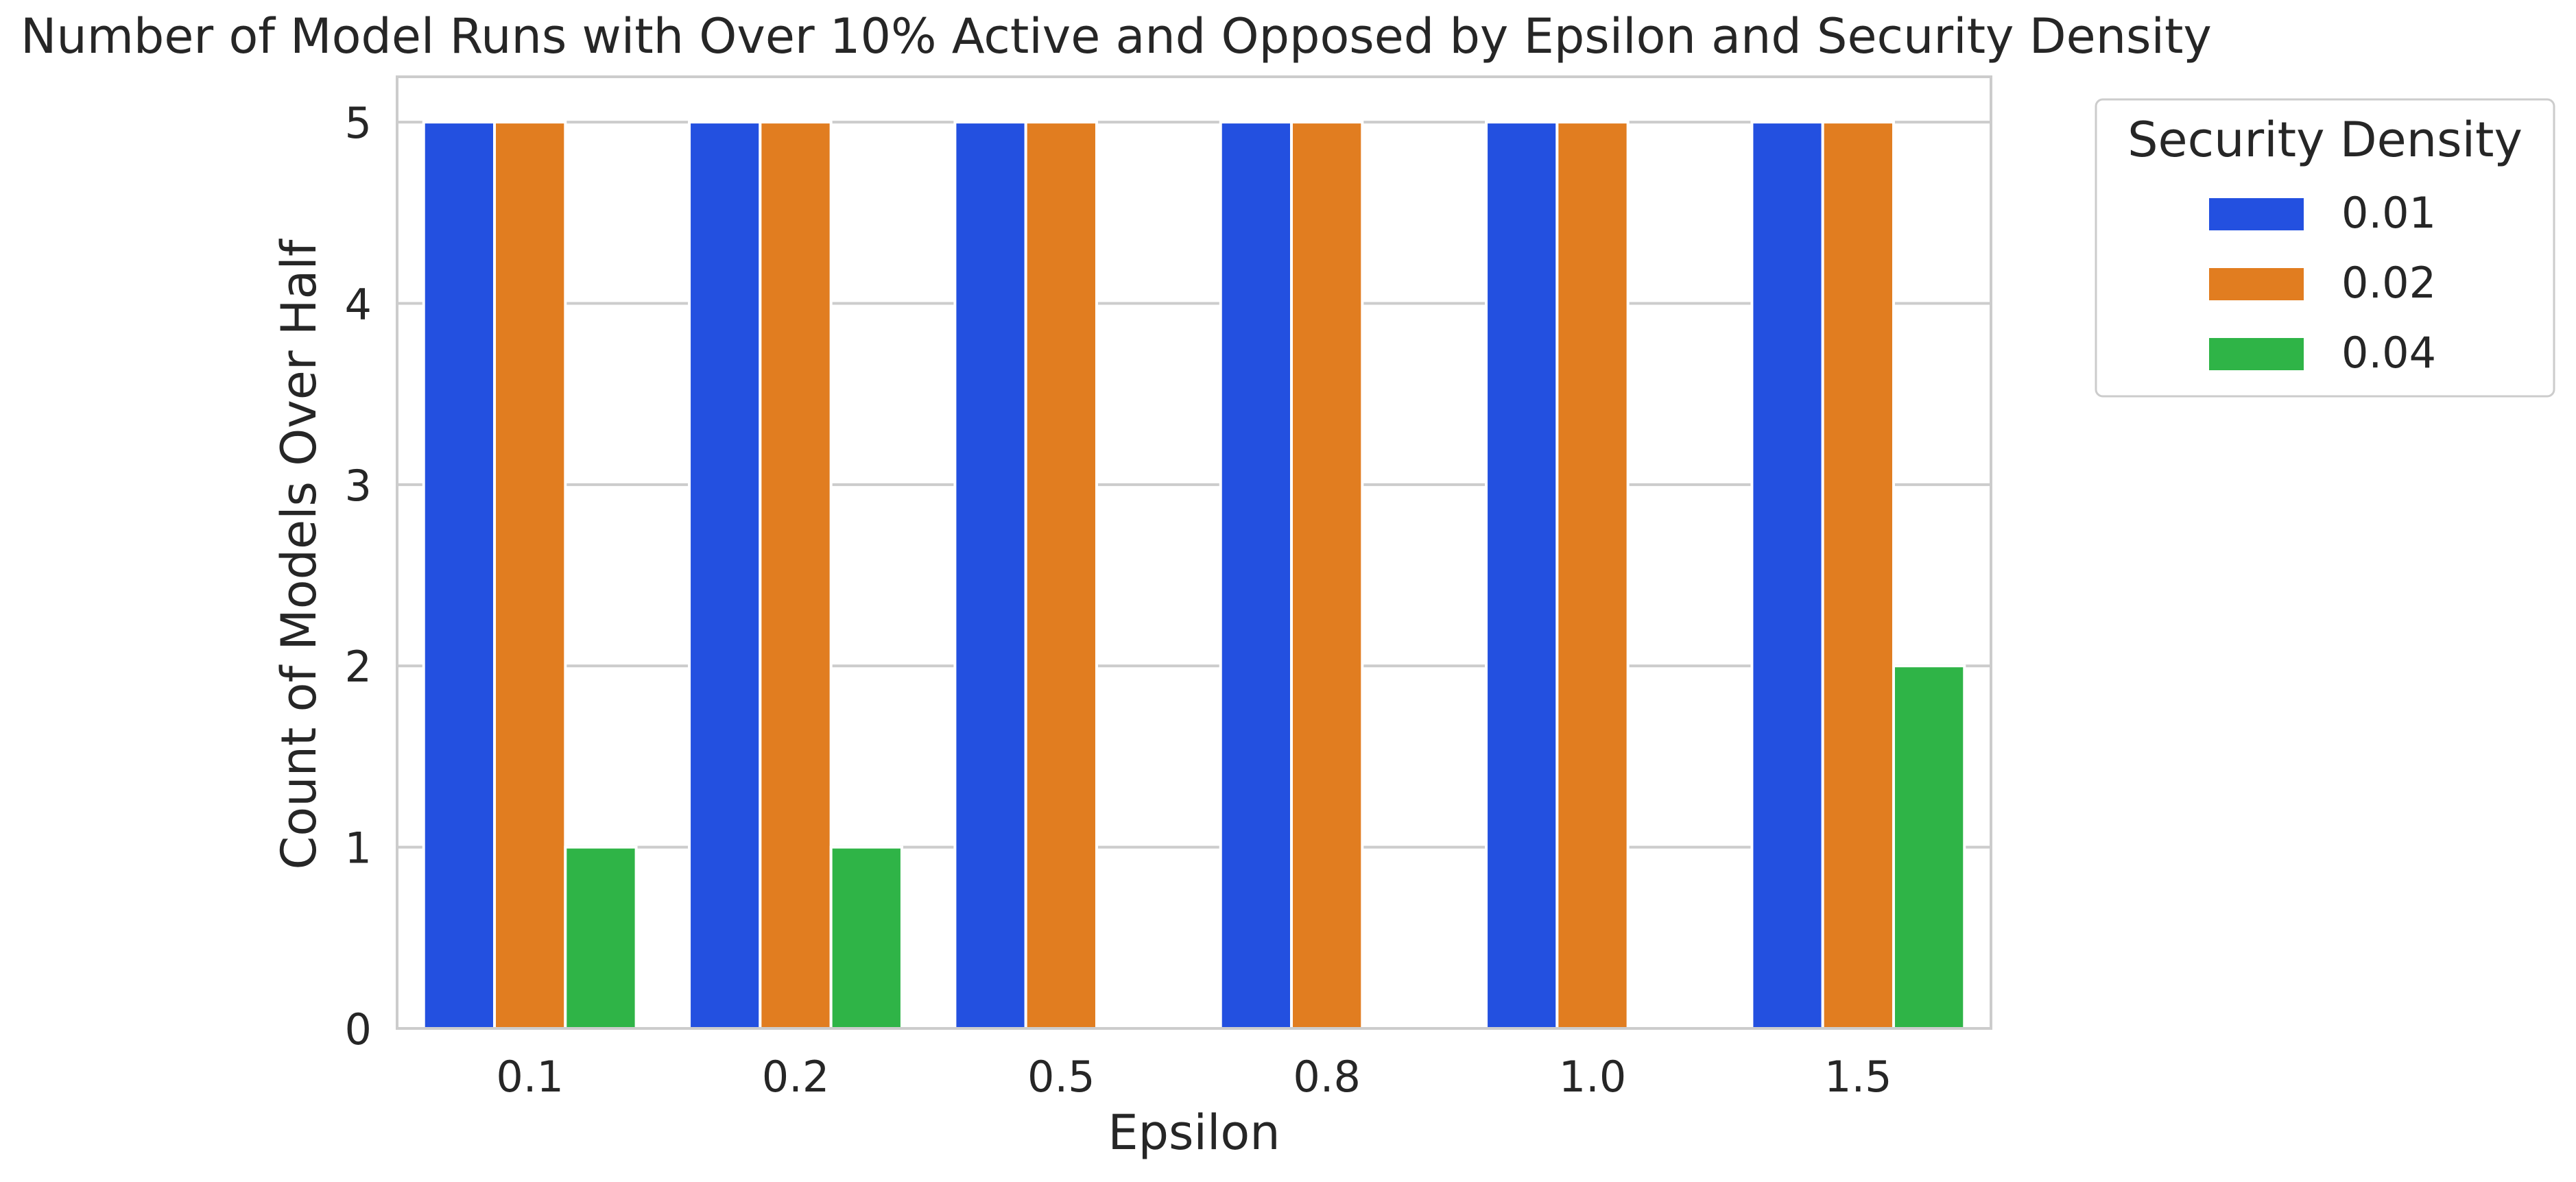  I want to click on bar-0.01-1.5, so click(1787, 575).